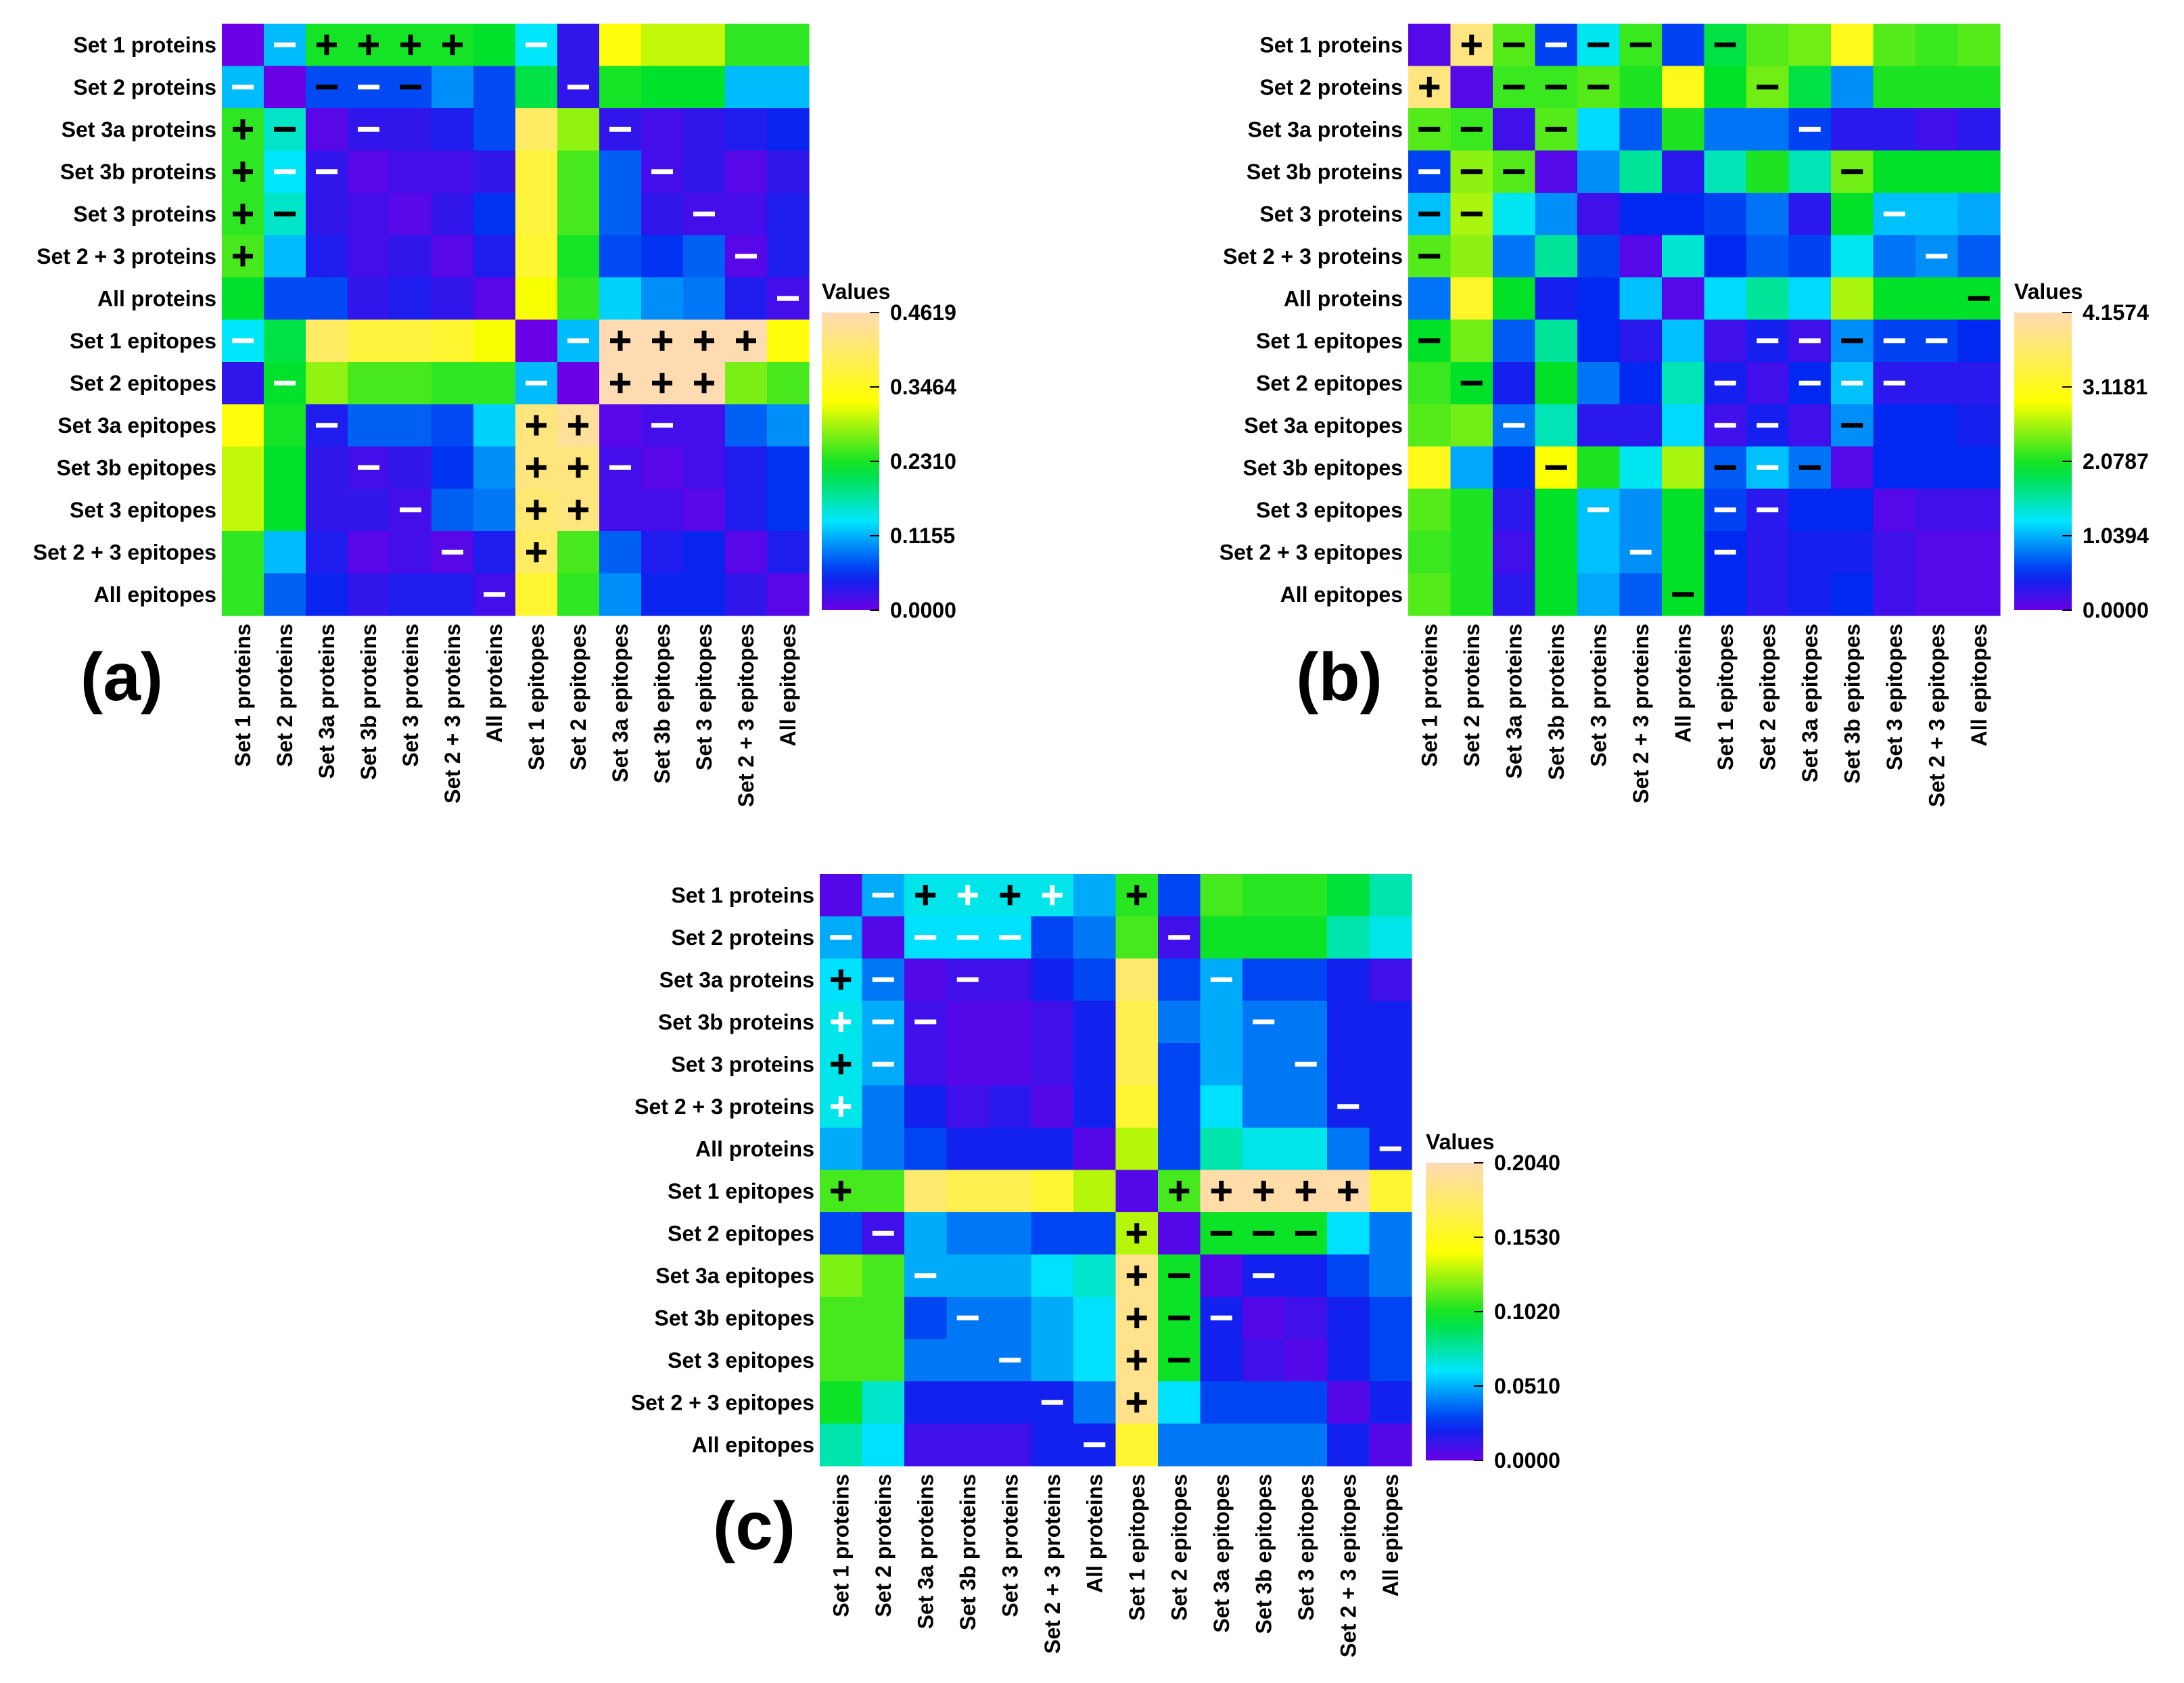 This screenshot has width=2184, height=1683. What do you see at coordinates (1343, 298) in the screenshot?
I see `row-label: All proteins` at bounding box center [1343, 298].